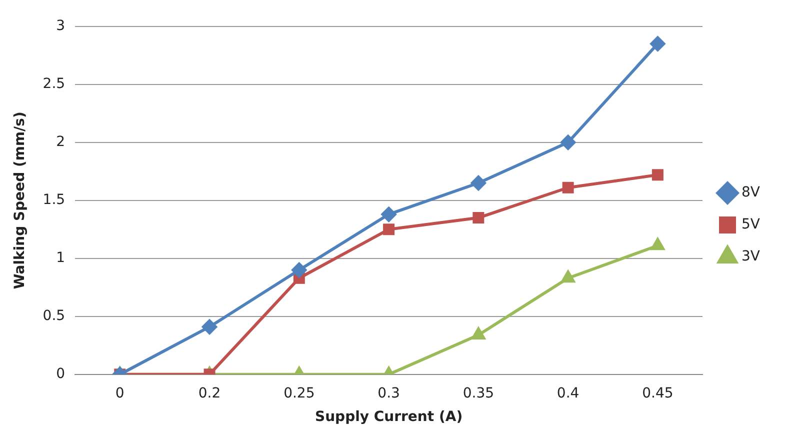 The height and width of the screenshot is (438, 788). What do you see at coordinates (751, 192) in the screenshot?
I see `legend-label: 8V` at bounding box center [751, 192].